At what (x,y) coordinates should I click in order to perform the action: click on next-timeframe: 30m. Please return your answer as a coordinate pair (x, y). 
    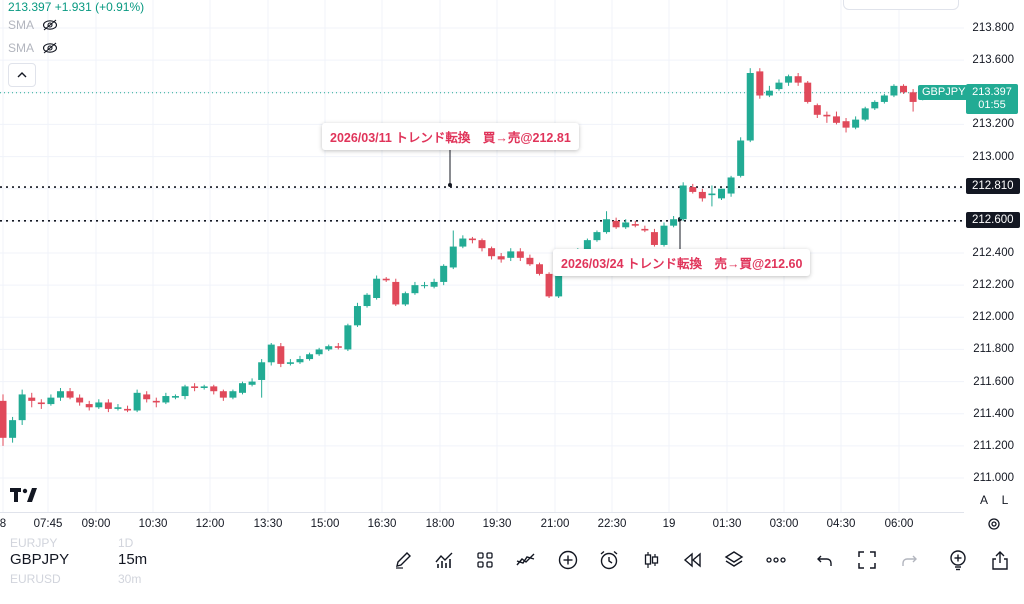
    Looking at the image, I should click on (130, 579).